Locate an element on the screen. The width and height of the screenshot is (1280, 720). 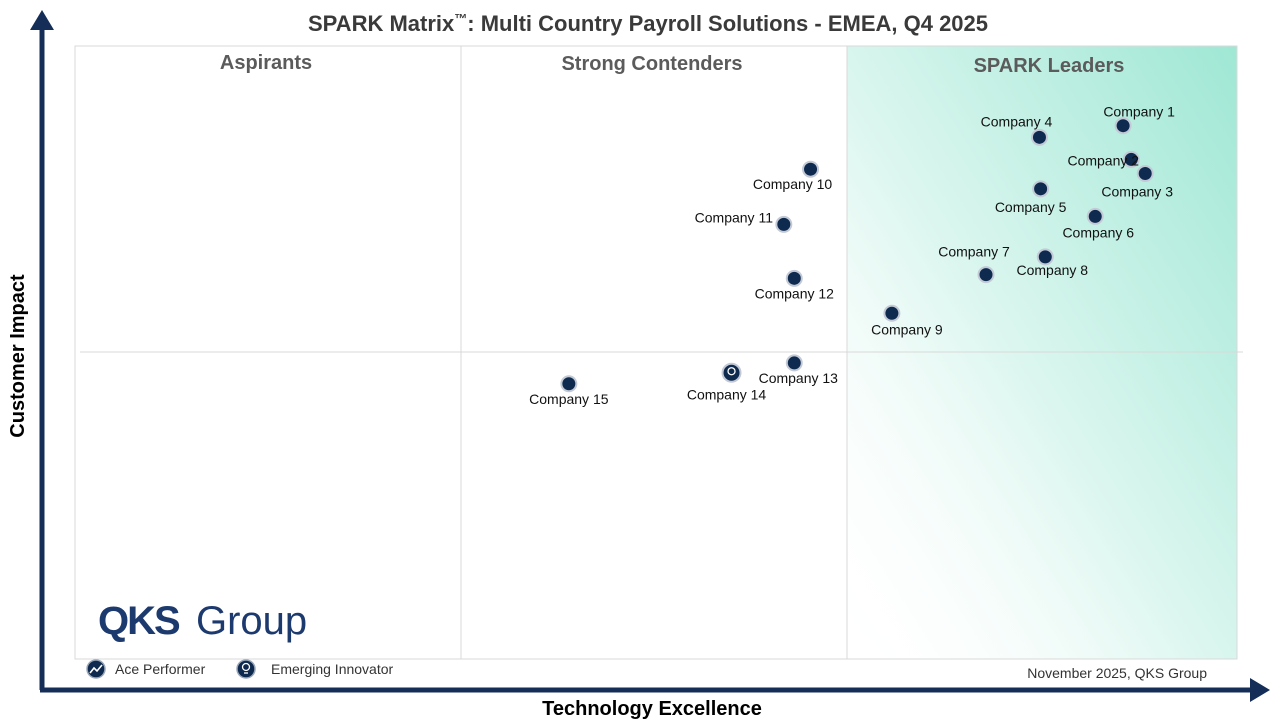
quadrant-label-spark-leaders: SPARK Leaders is located at coordinates (1049, 66).